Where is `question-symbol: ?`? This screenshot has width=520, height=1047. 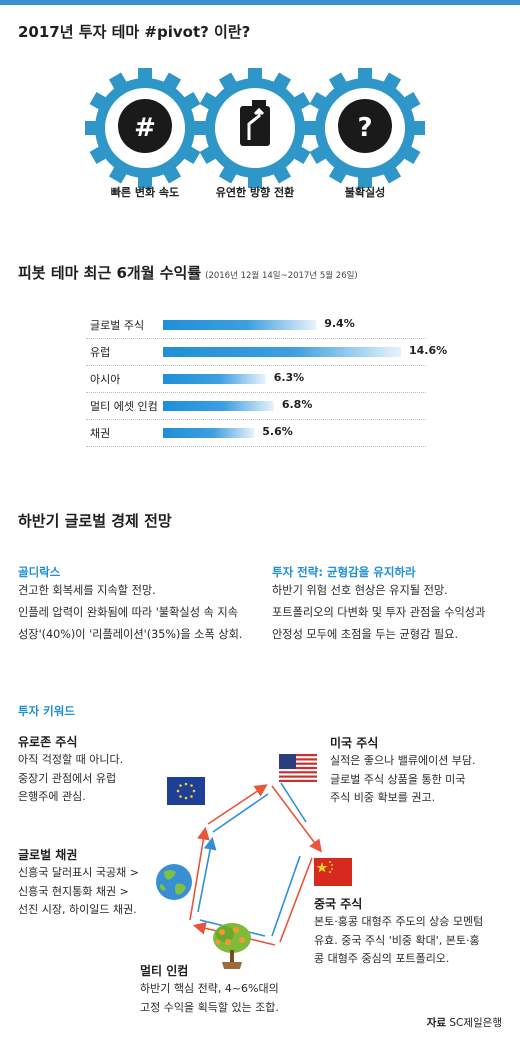
question-symbol: ? is located at coordinates (364, 128).